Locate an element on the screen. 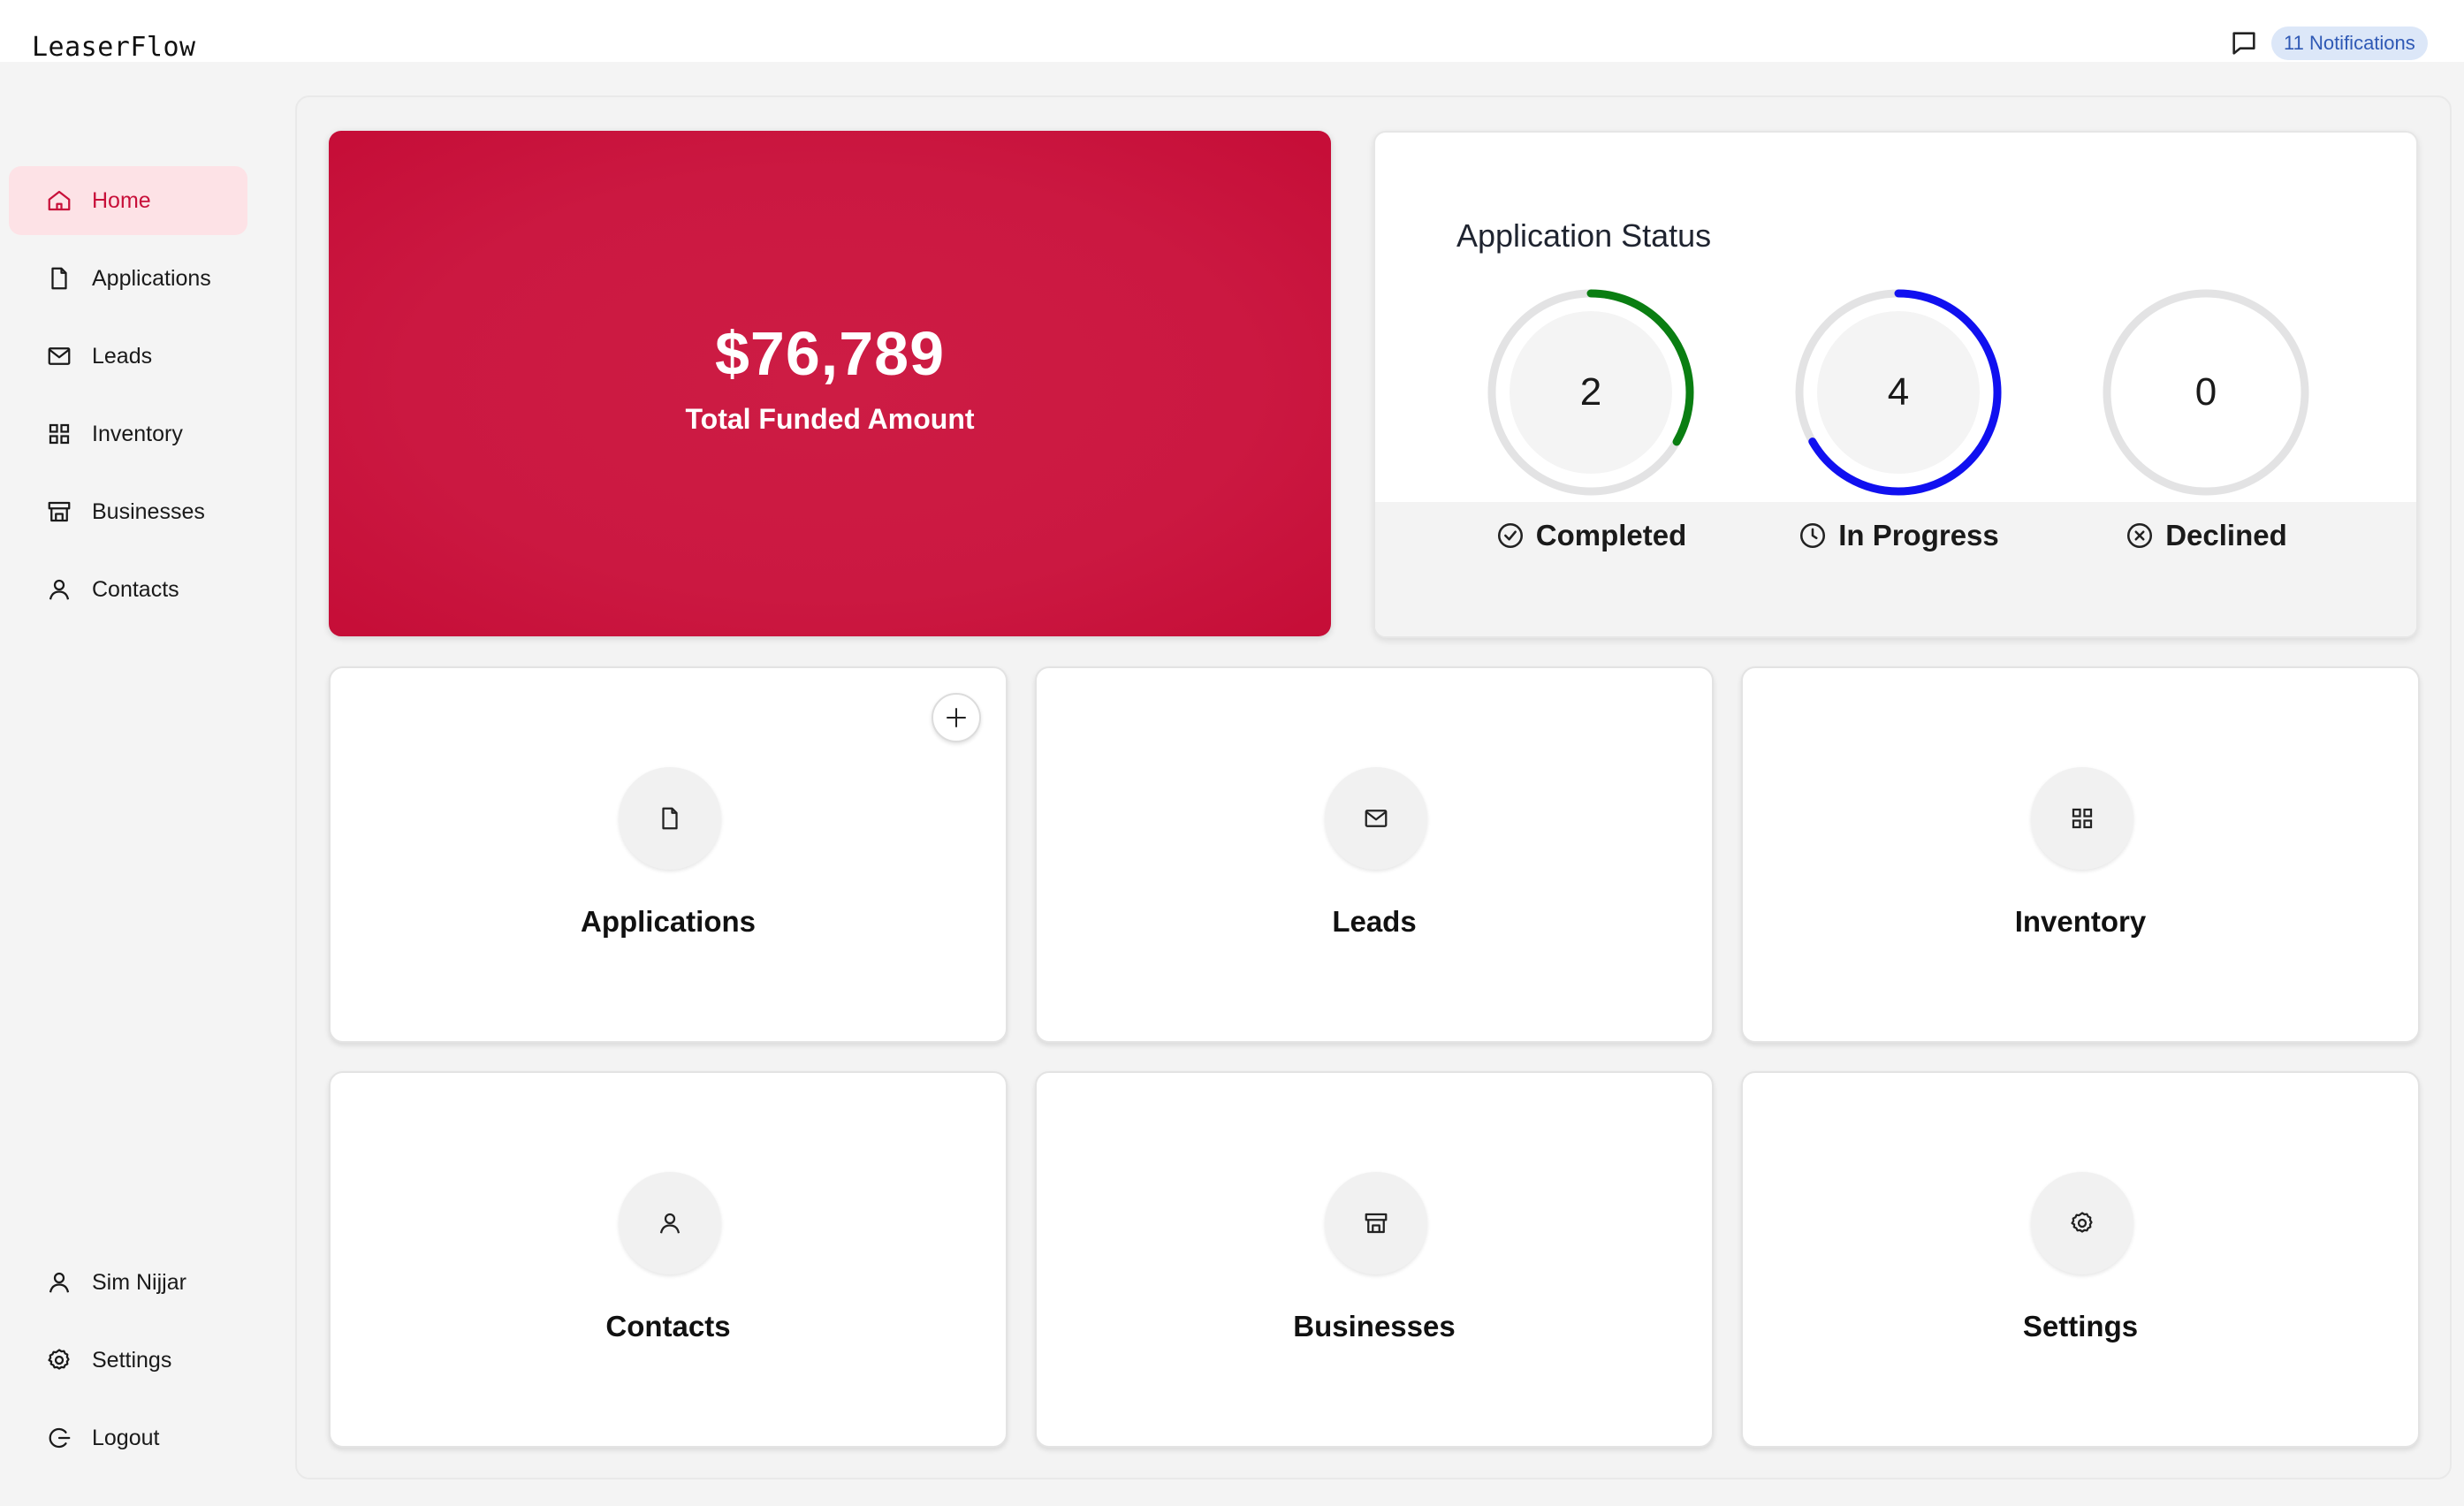 The height and width of the screenshot is (1506, 2464). tile-businesses: Businesses is located at coordinates (1374, 1260).